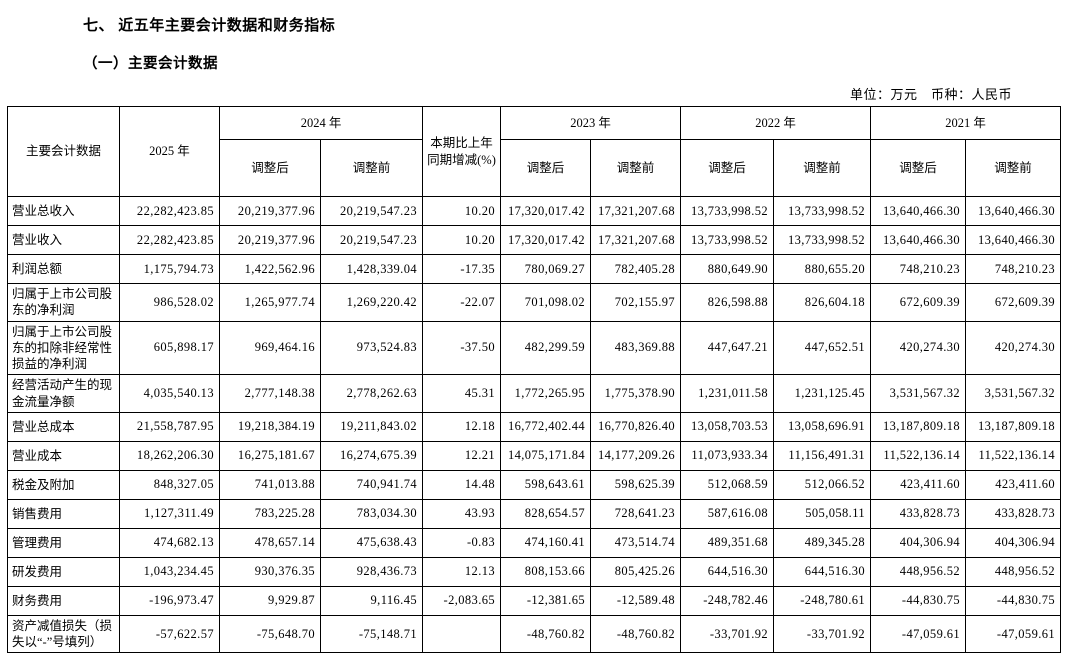 This screenshot has width=1080, height=653. Describe the element at coordinates (822, 455) in the screenshot. I see `value-cell: 11,156,491.31` at that location.